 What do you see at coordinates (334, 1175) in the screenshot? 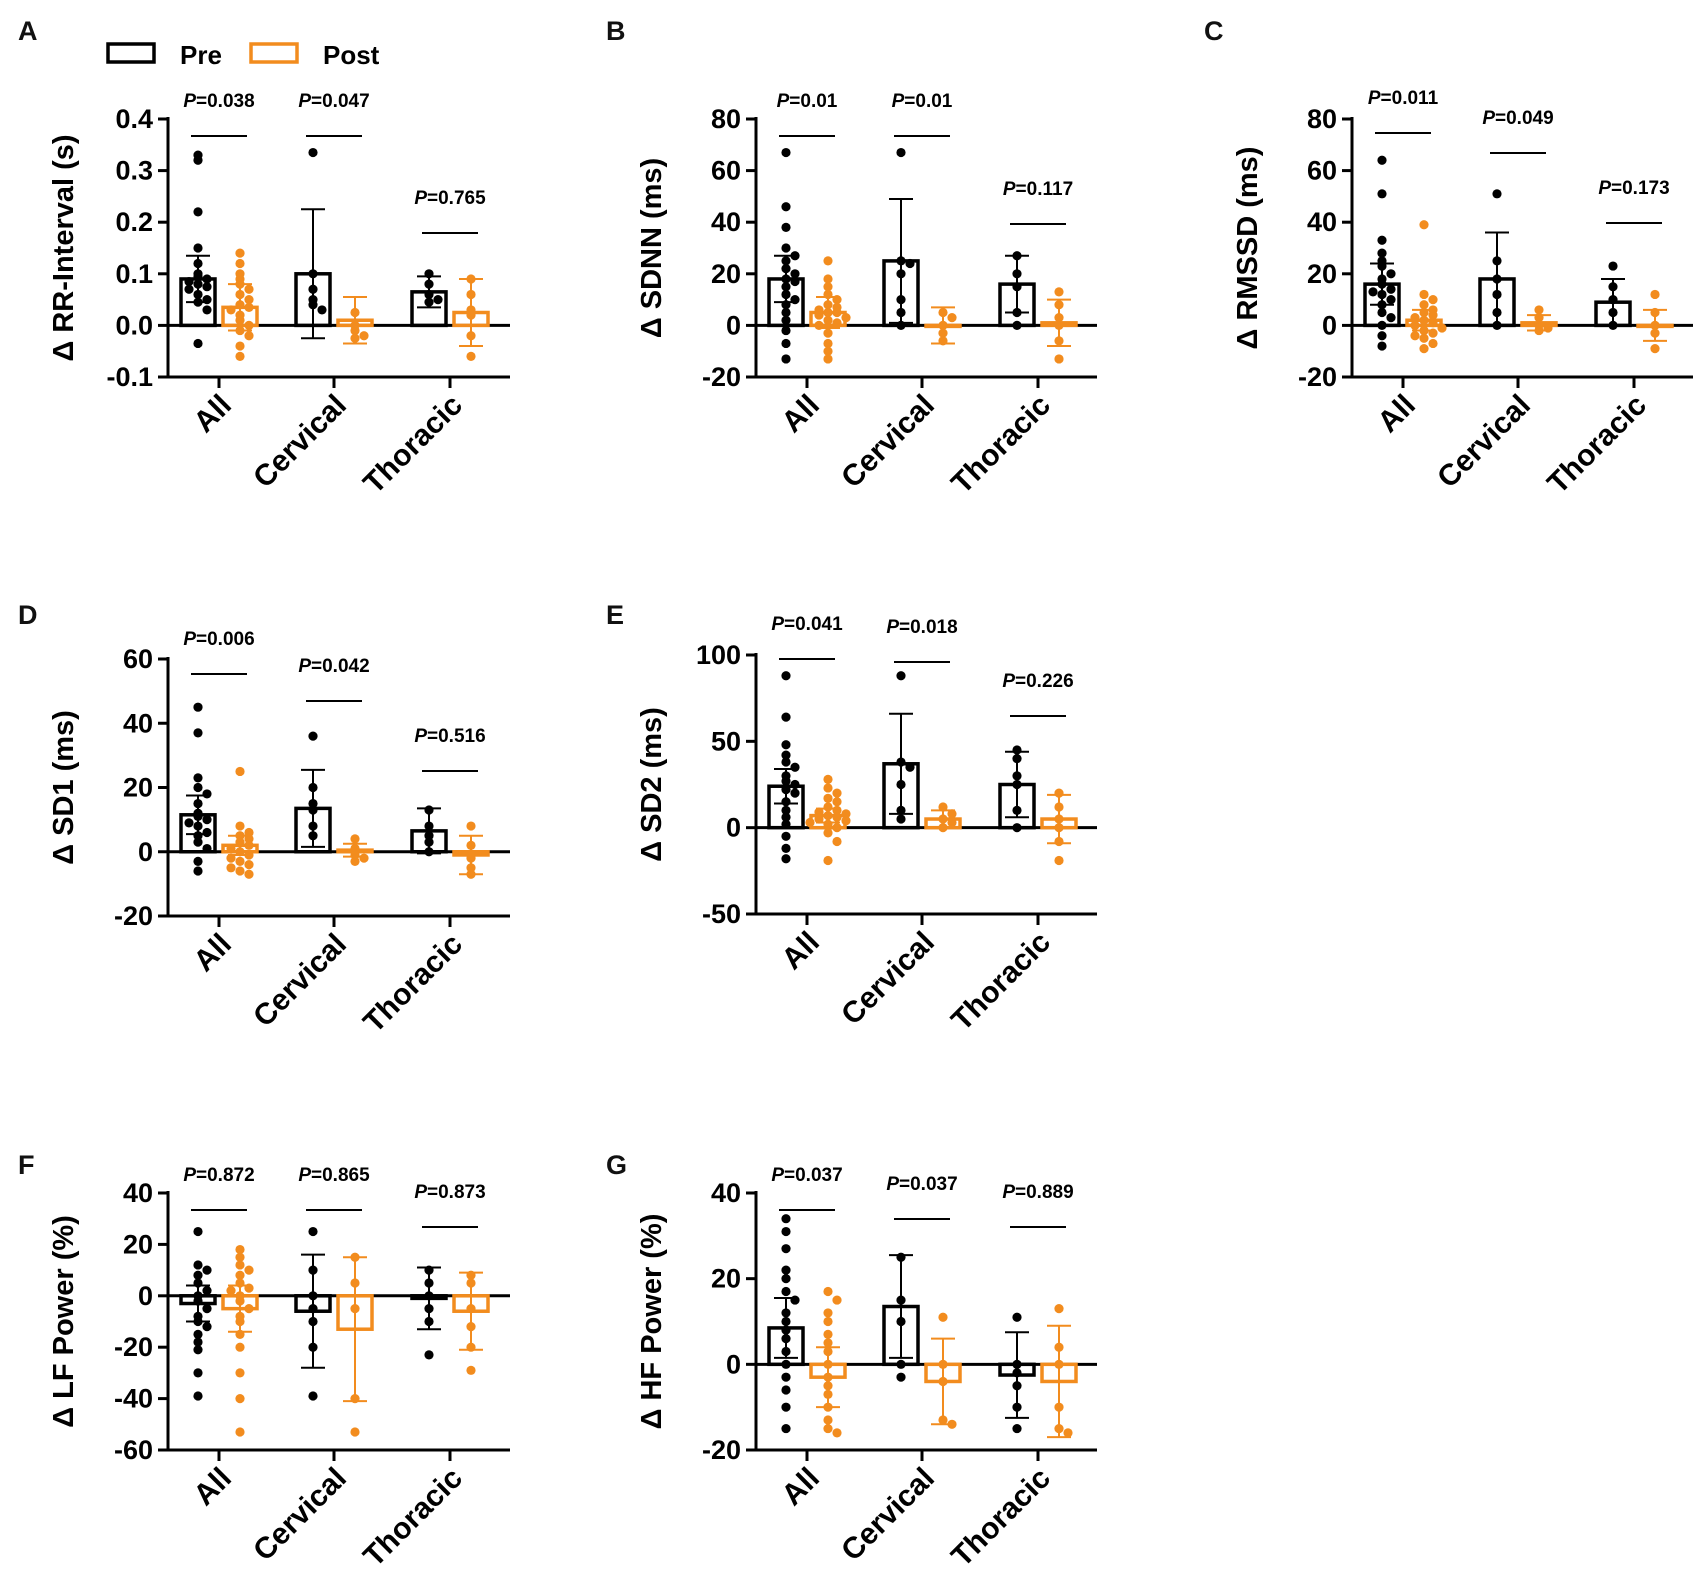
I see `p-value-label: P=0.865` at bounding box center [334, 1175].